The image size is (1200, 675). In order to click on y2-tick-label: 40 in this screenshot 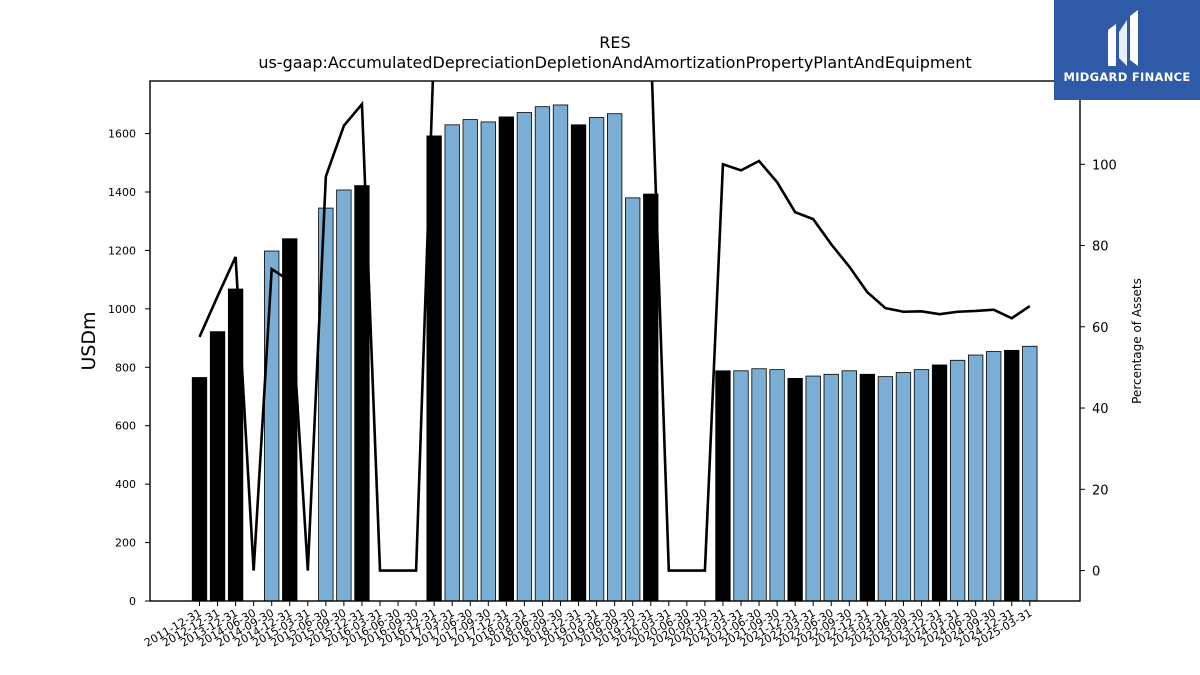, I will do `click(1100, 409)`.